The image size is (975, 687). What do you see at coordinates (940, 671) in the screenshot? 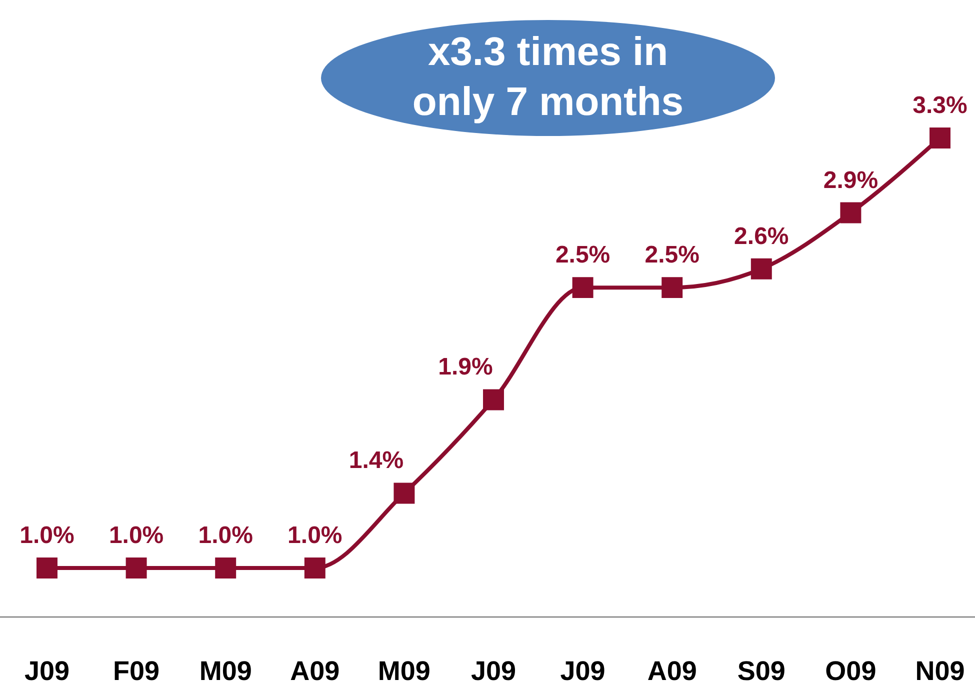
I see `x-tick-label: N09` at bounding box center [940, 671].